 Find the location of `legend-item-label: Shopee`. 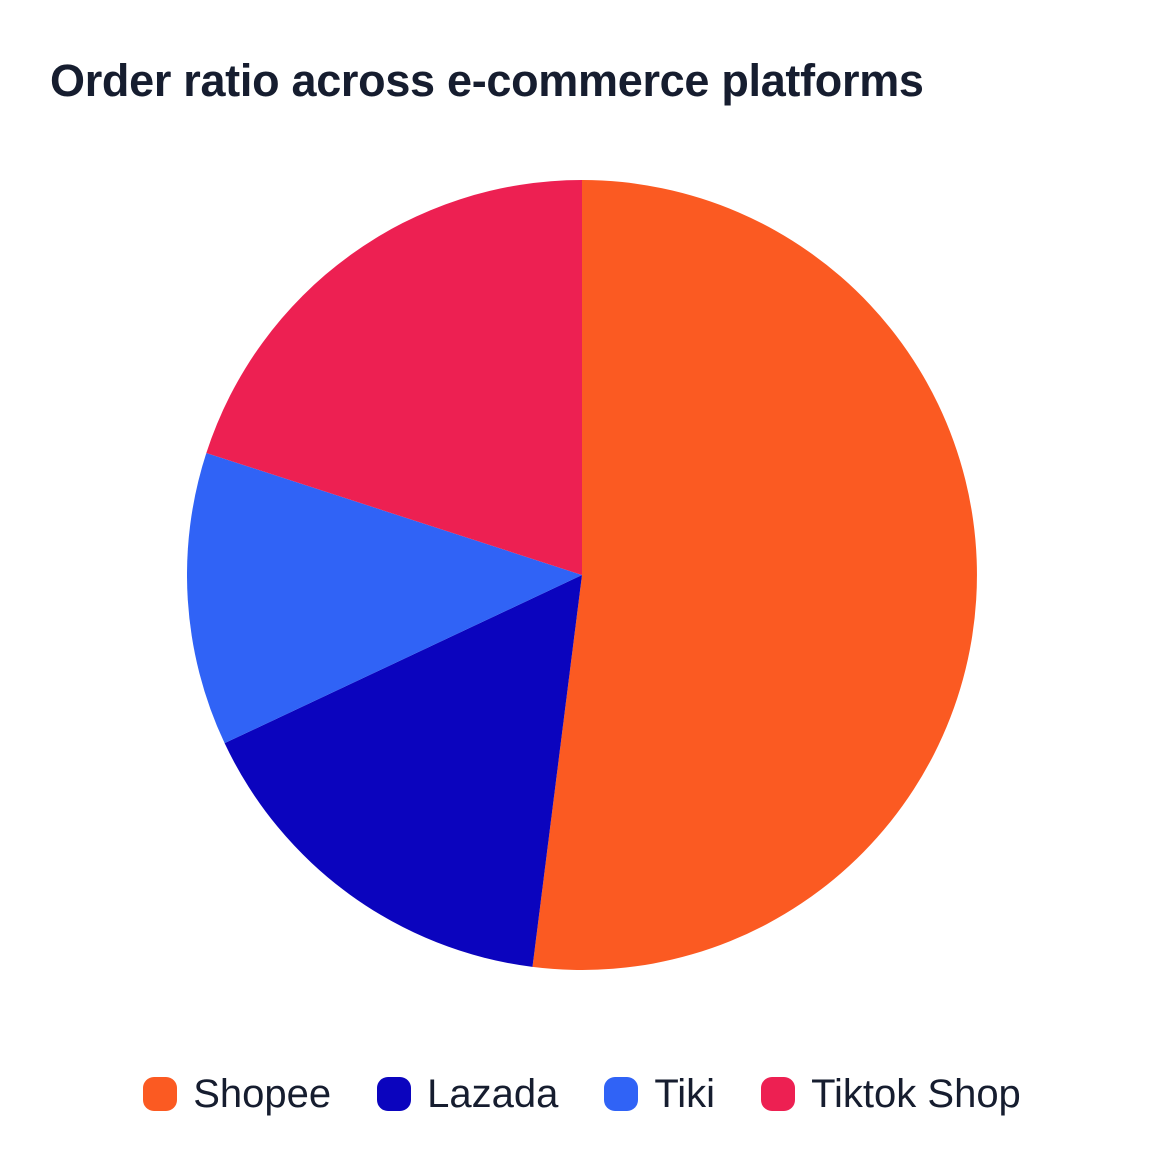

legend-item-label: Shopee is located at coordinates (262, 1094).